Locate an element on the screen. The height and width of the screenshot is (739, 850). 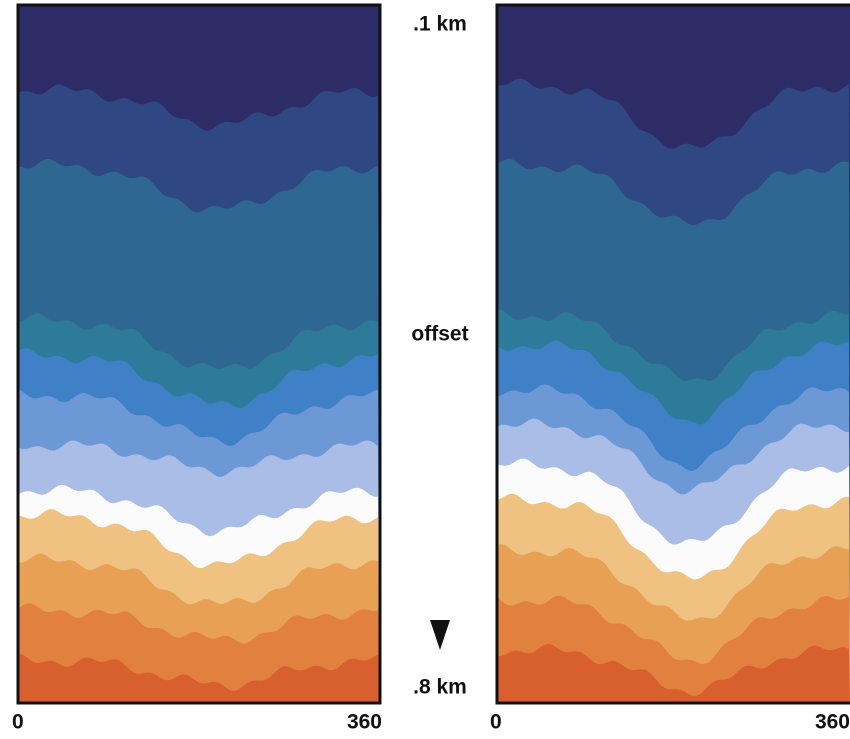
depth-top-label: .1 km is located at coordinates (440, 24).